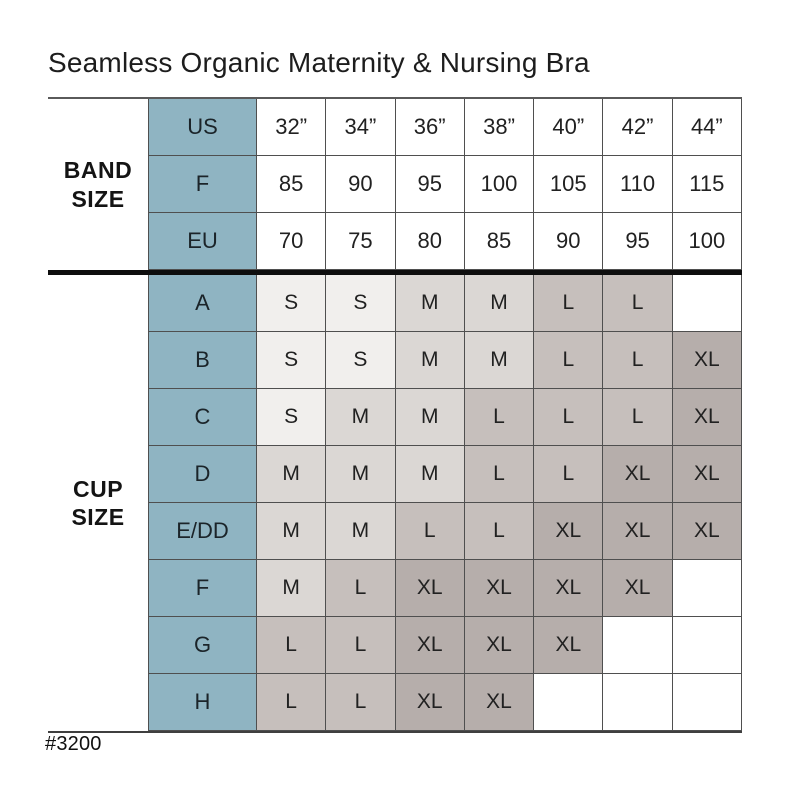 Image resolution: width=800 pixels, height=800 pixels. I want to click on group-label-cup-size: CUP SIZE, so click(98, 503).